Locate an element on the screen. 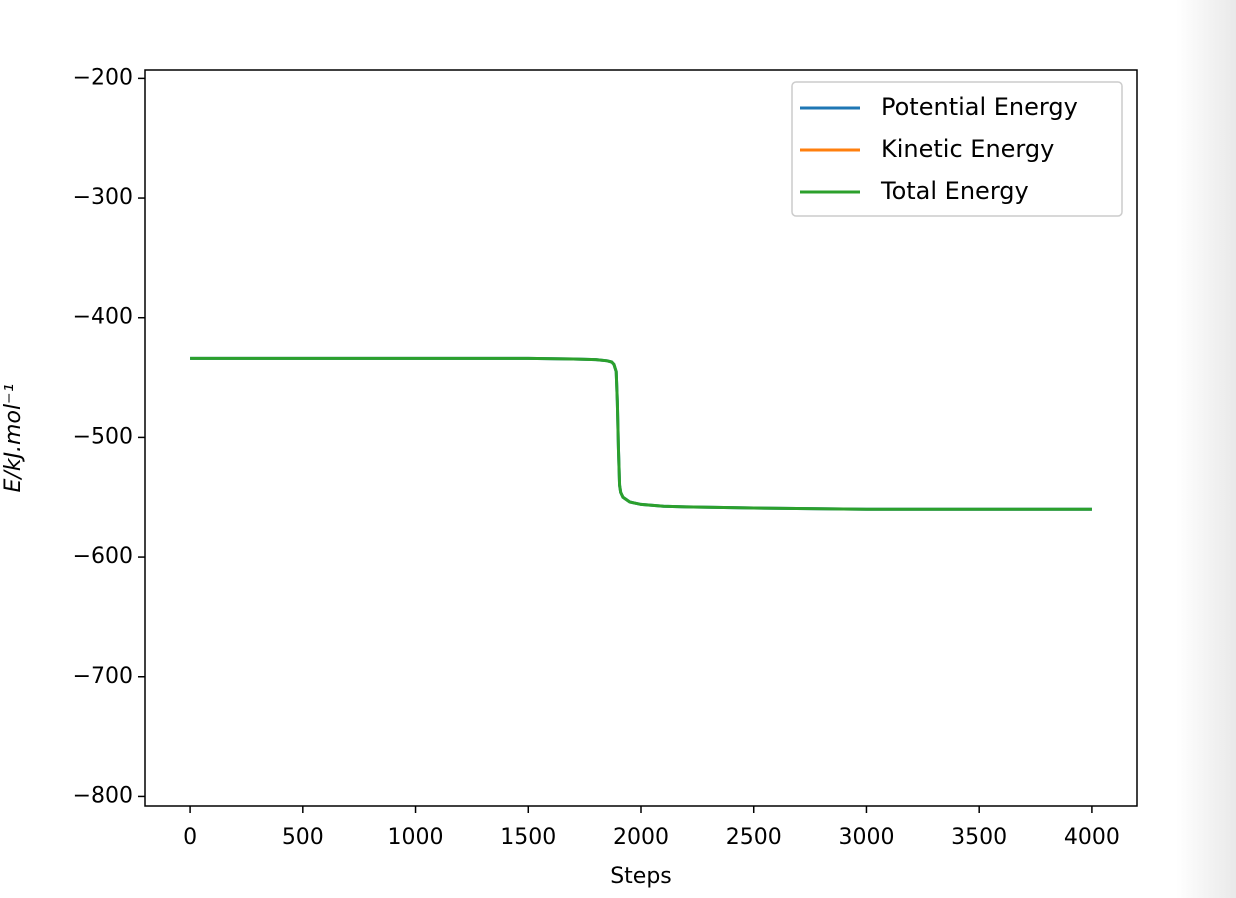  x-tick-label: 1000 is located at coordinates (416, 837).